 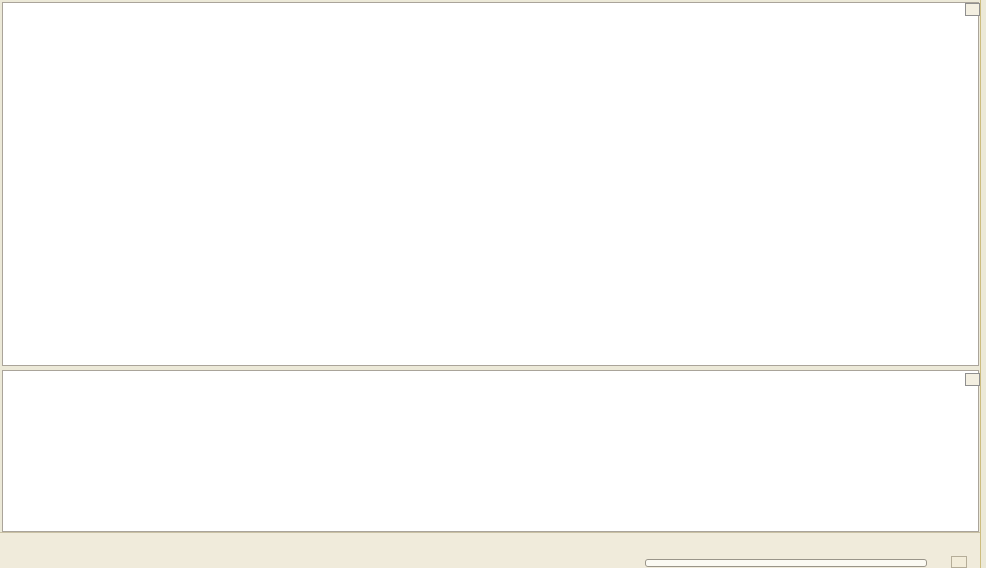 What do you see at coordinates (786, 563) in the screenshot?
I see `horizontal-scrollbar-thumb` at bounding box center [786, 563].